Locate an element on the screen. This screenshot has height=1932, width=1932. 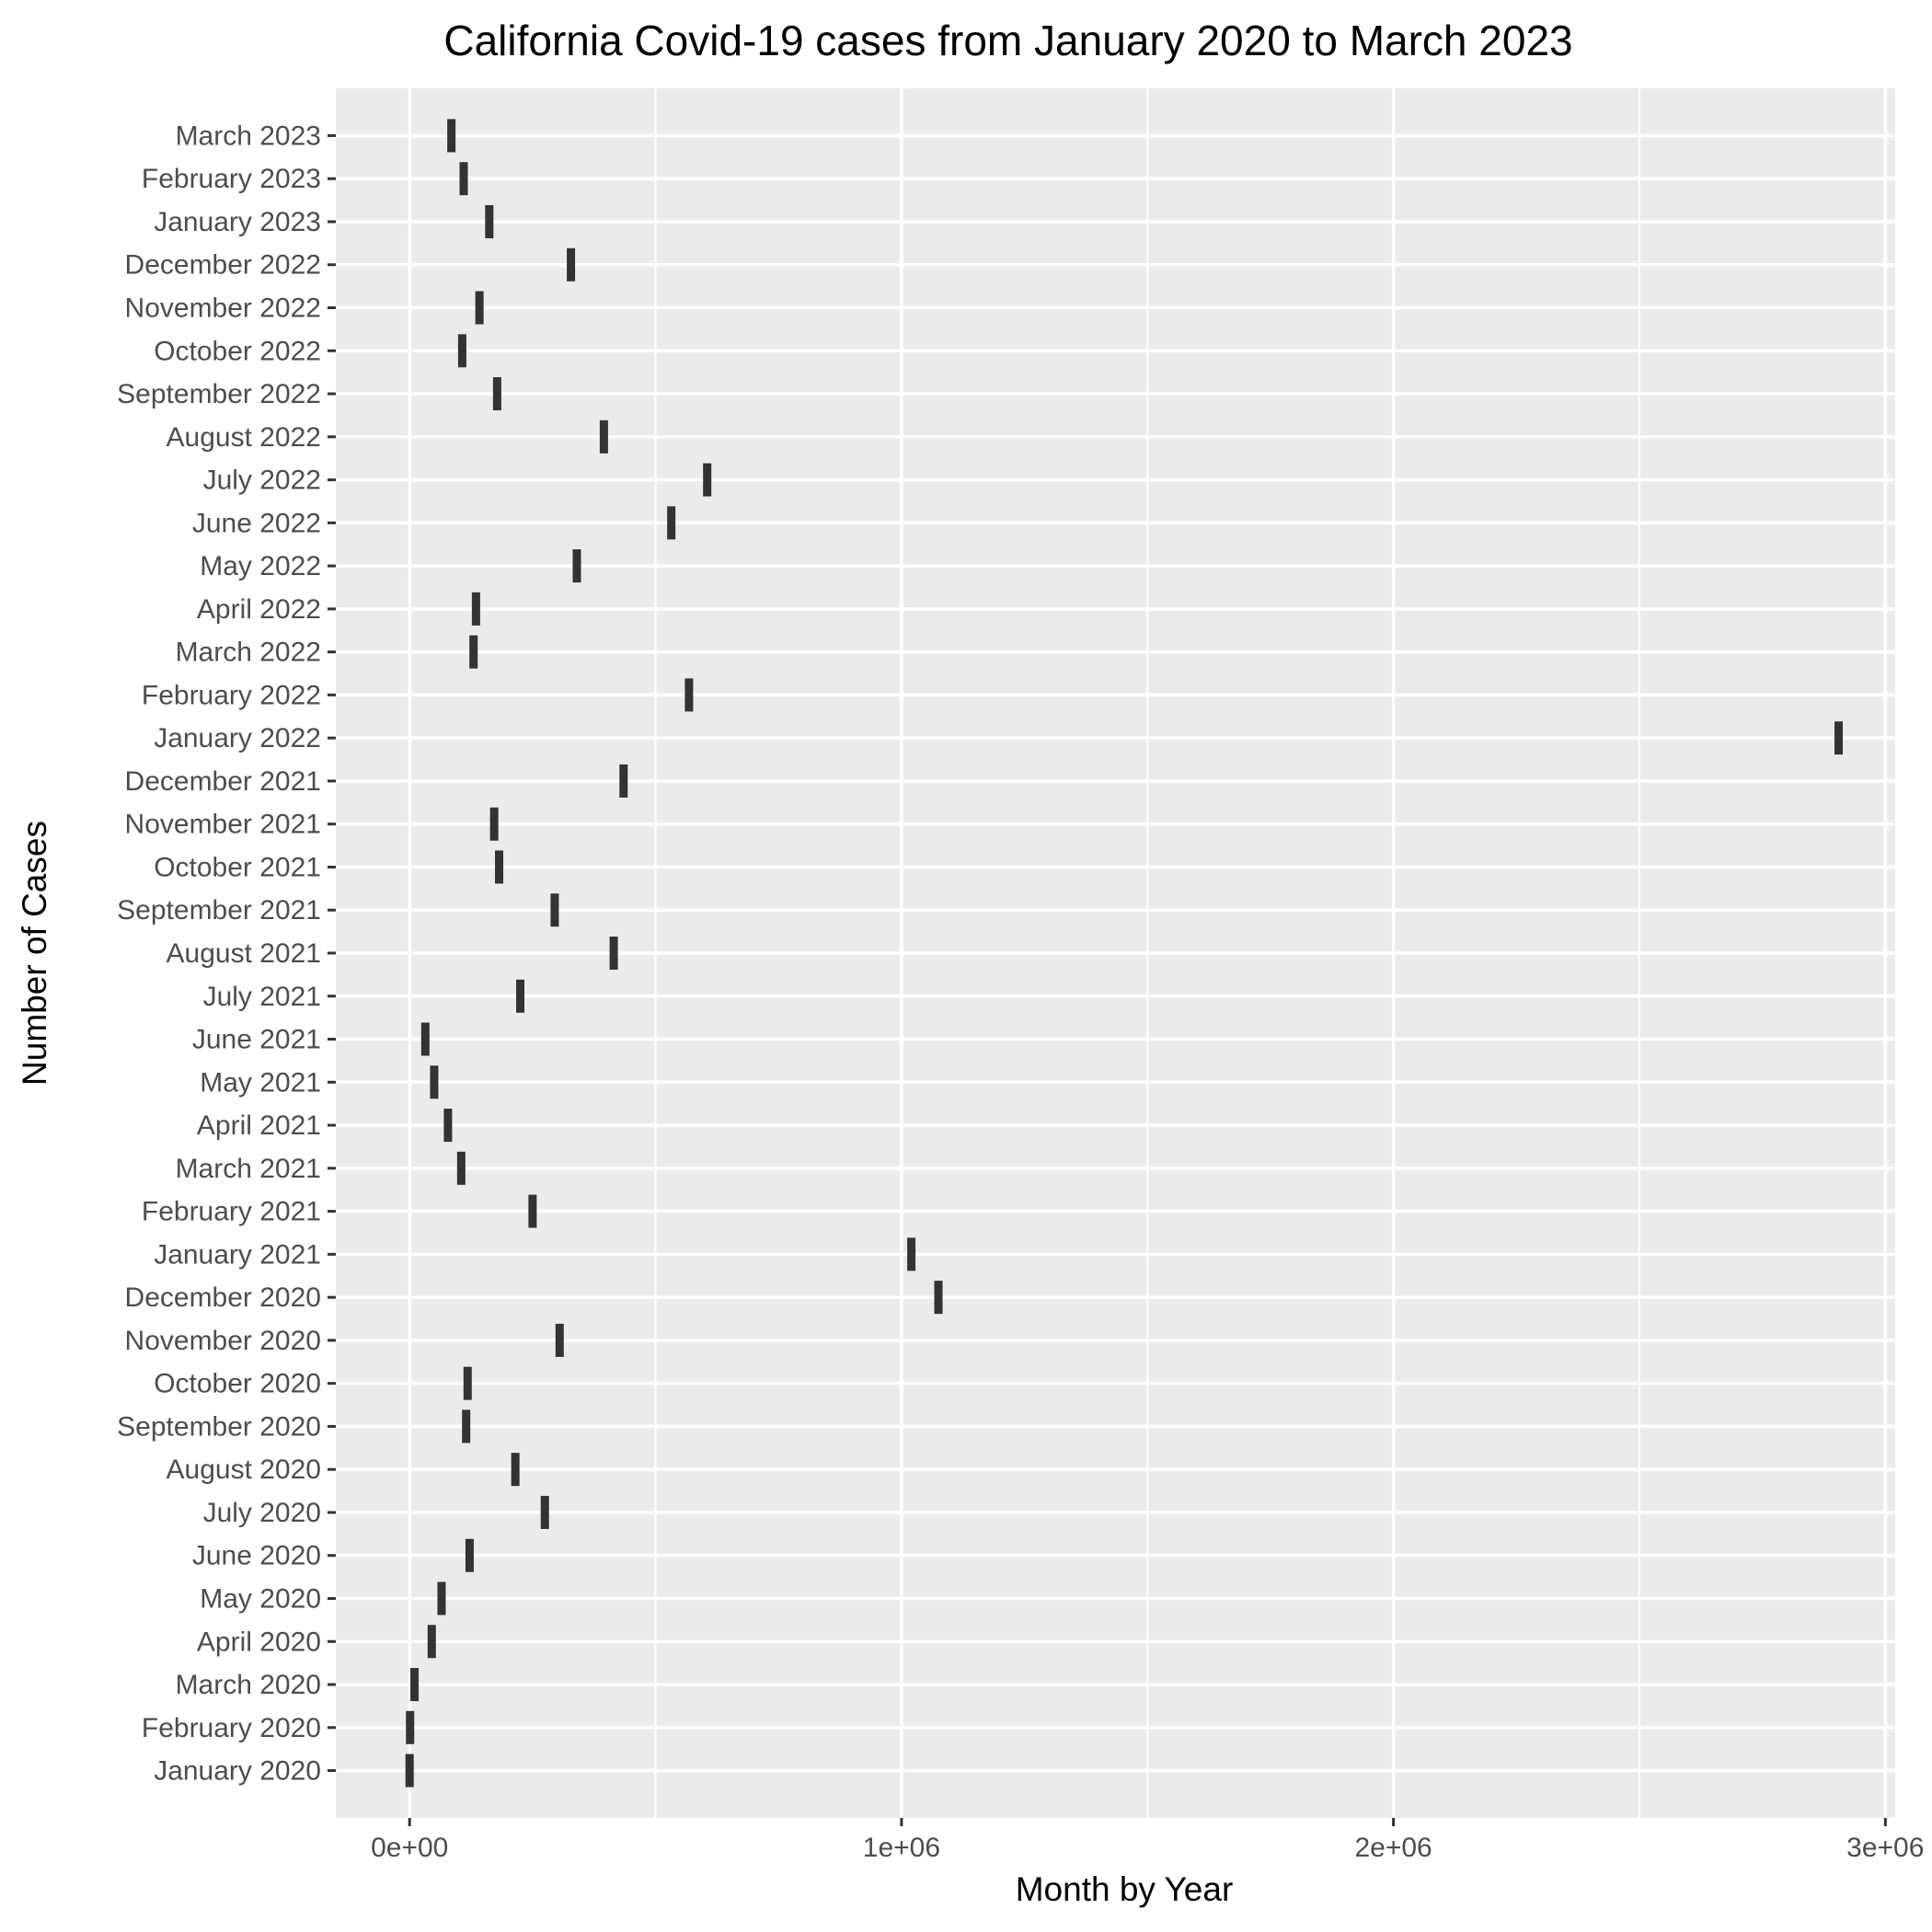
y-tick-label: August 2022 is located at coordinates (244, 437).